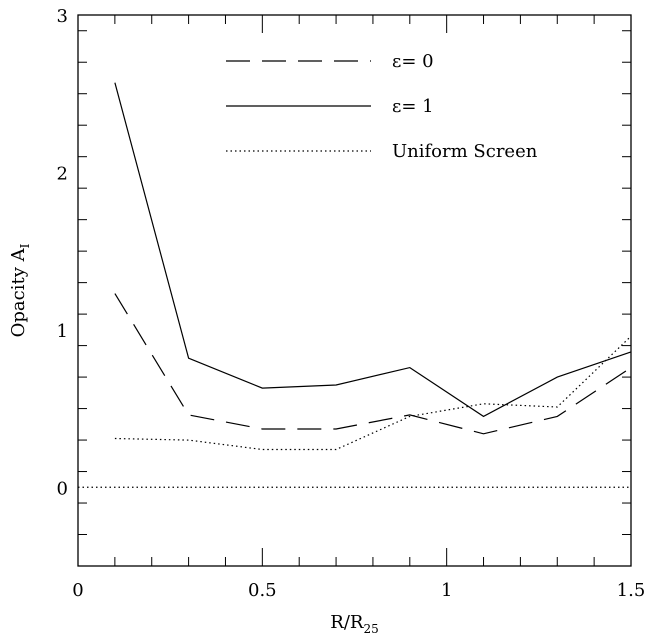  I want to click on x-tick-label: 1.5, so click(631, 590).